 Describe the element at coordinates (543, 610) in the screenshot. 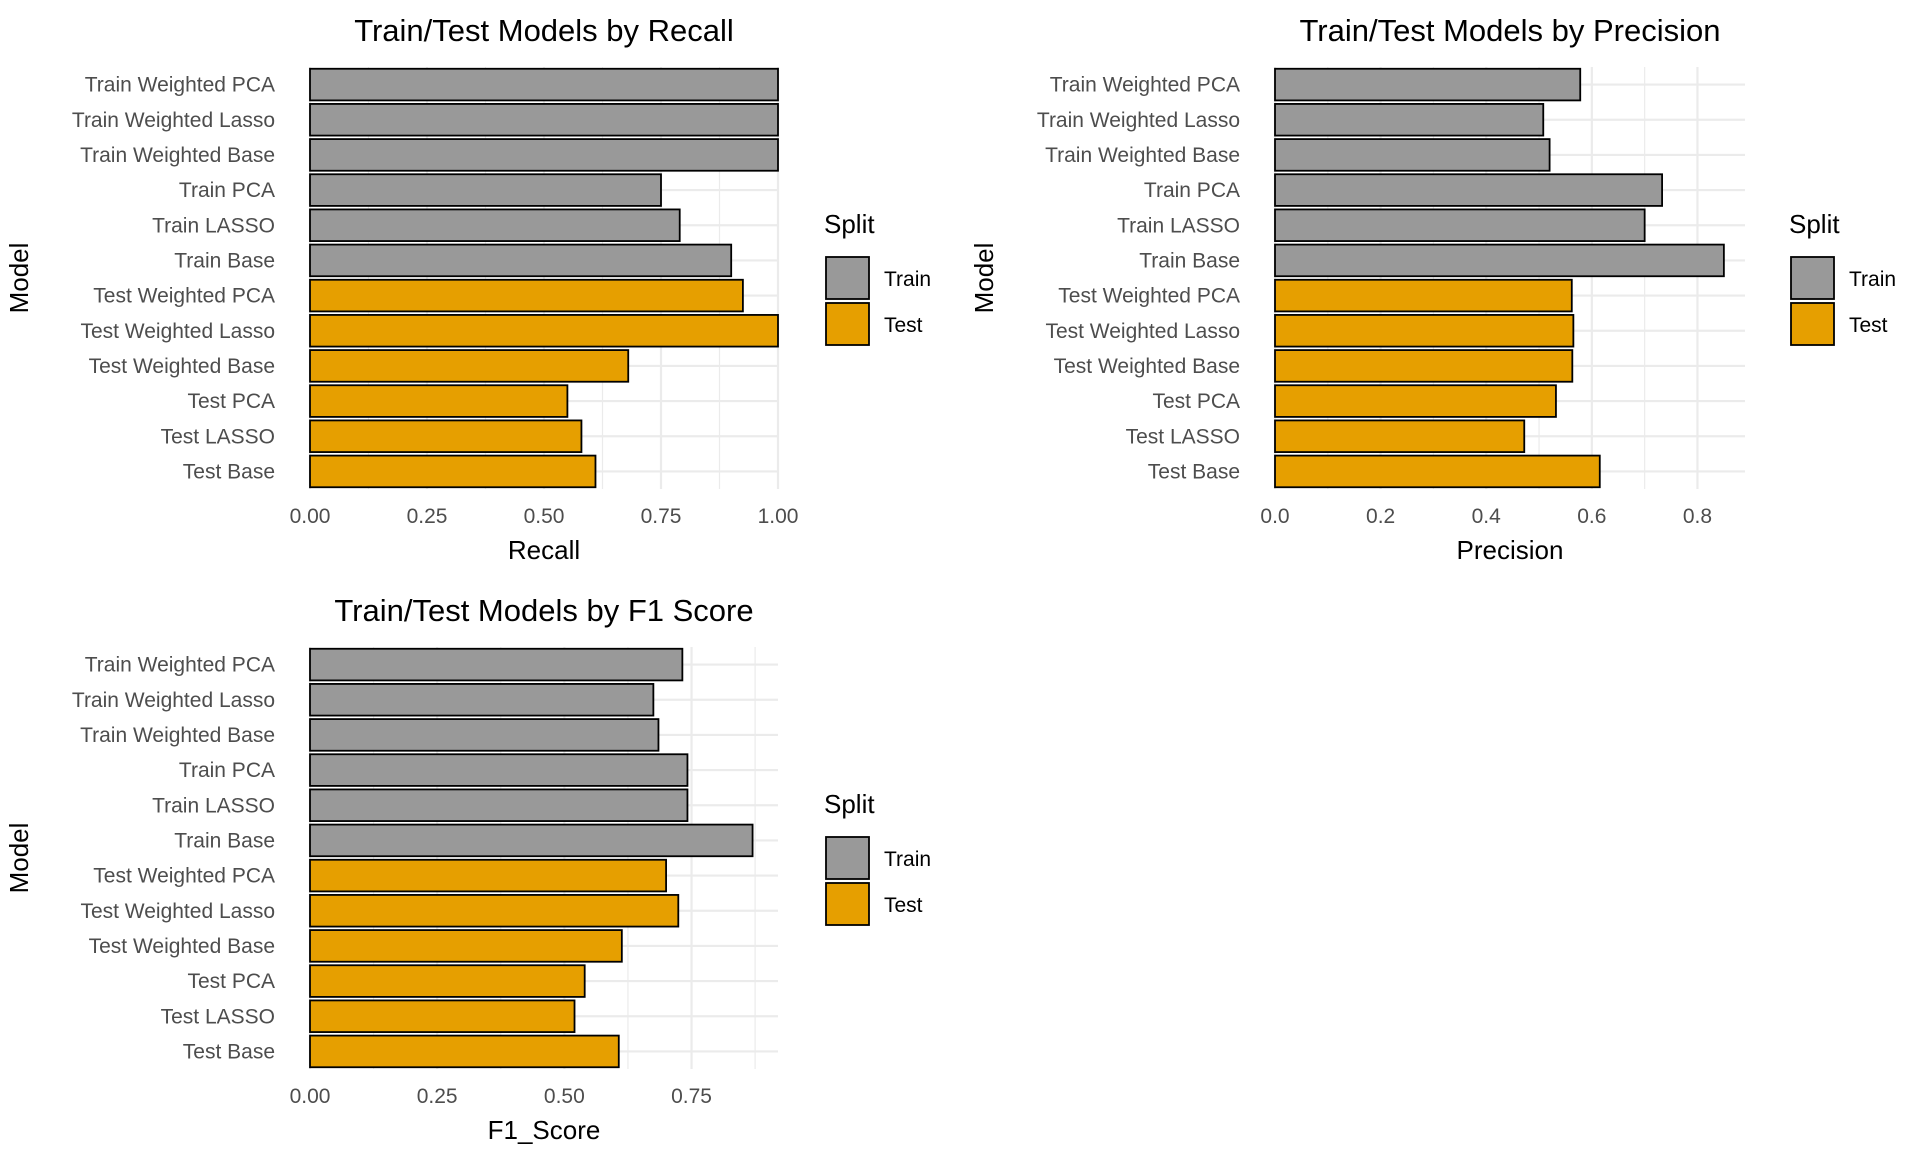

I see `chart-title: Train/Test Models by F1 Score` at that location.